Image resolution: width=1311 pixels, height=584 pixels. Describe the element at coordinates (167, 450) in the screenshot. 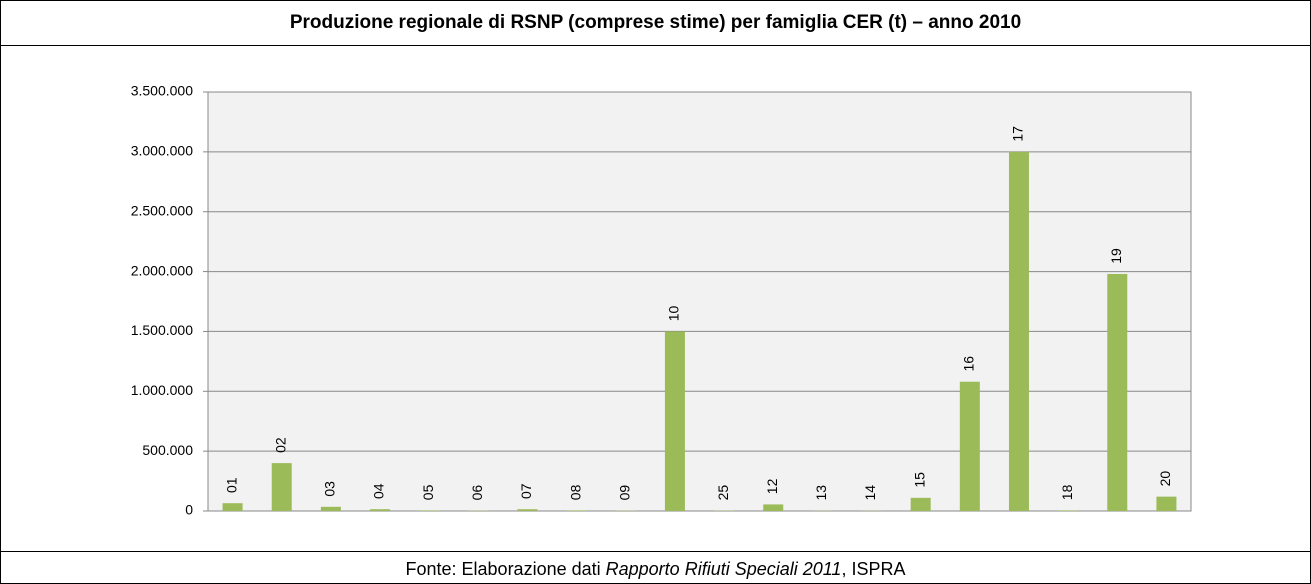

I see `y-tick-label: 500.000` at that location.